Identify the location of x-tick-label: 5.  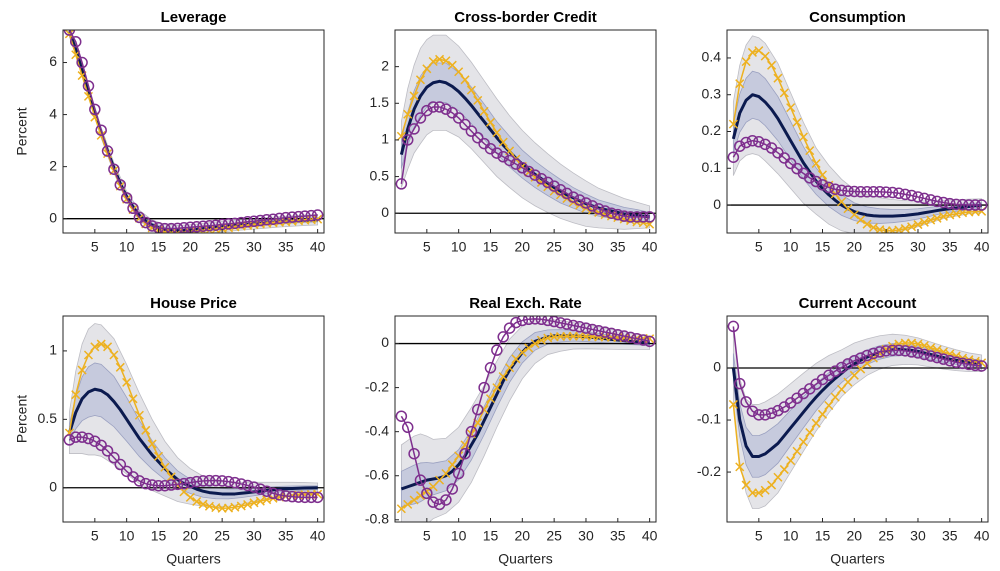
(759, 247).